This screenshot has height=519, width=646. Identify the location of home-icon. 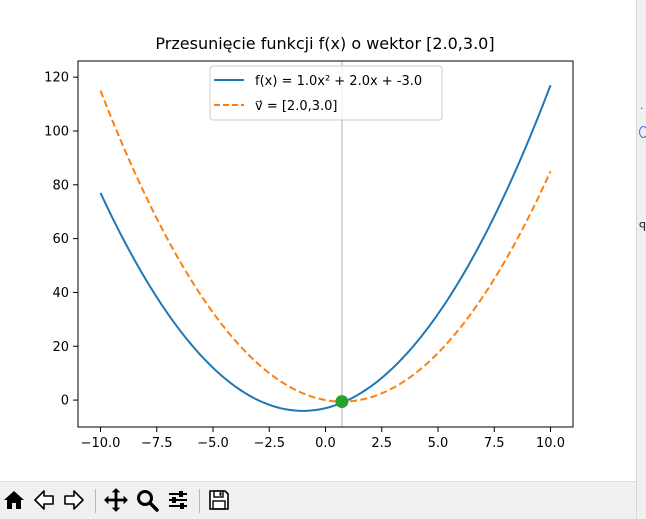
(14, 500).